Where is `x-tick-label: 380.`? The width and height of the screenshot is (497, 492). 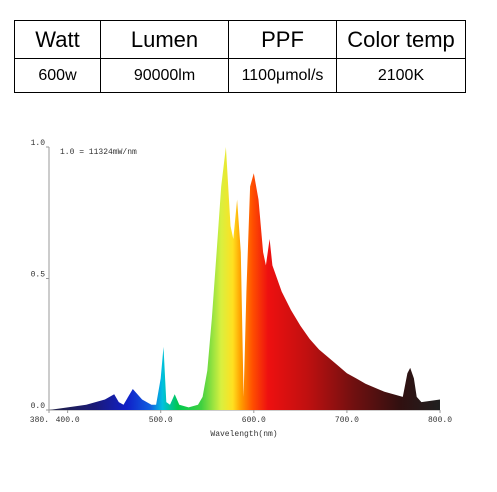 x-tick-label: 380. is located at coordinates (39, 420).